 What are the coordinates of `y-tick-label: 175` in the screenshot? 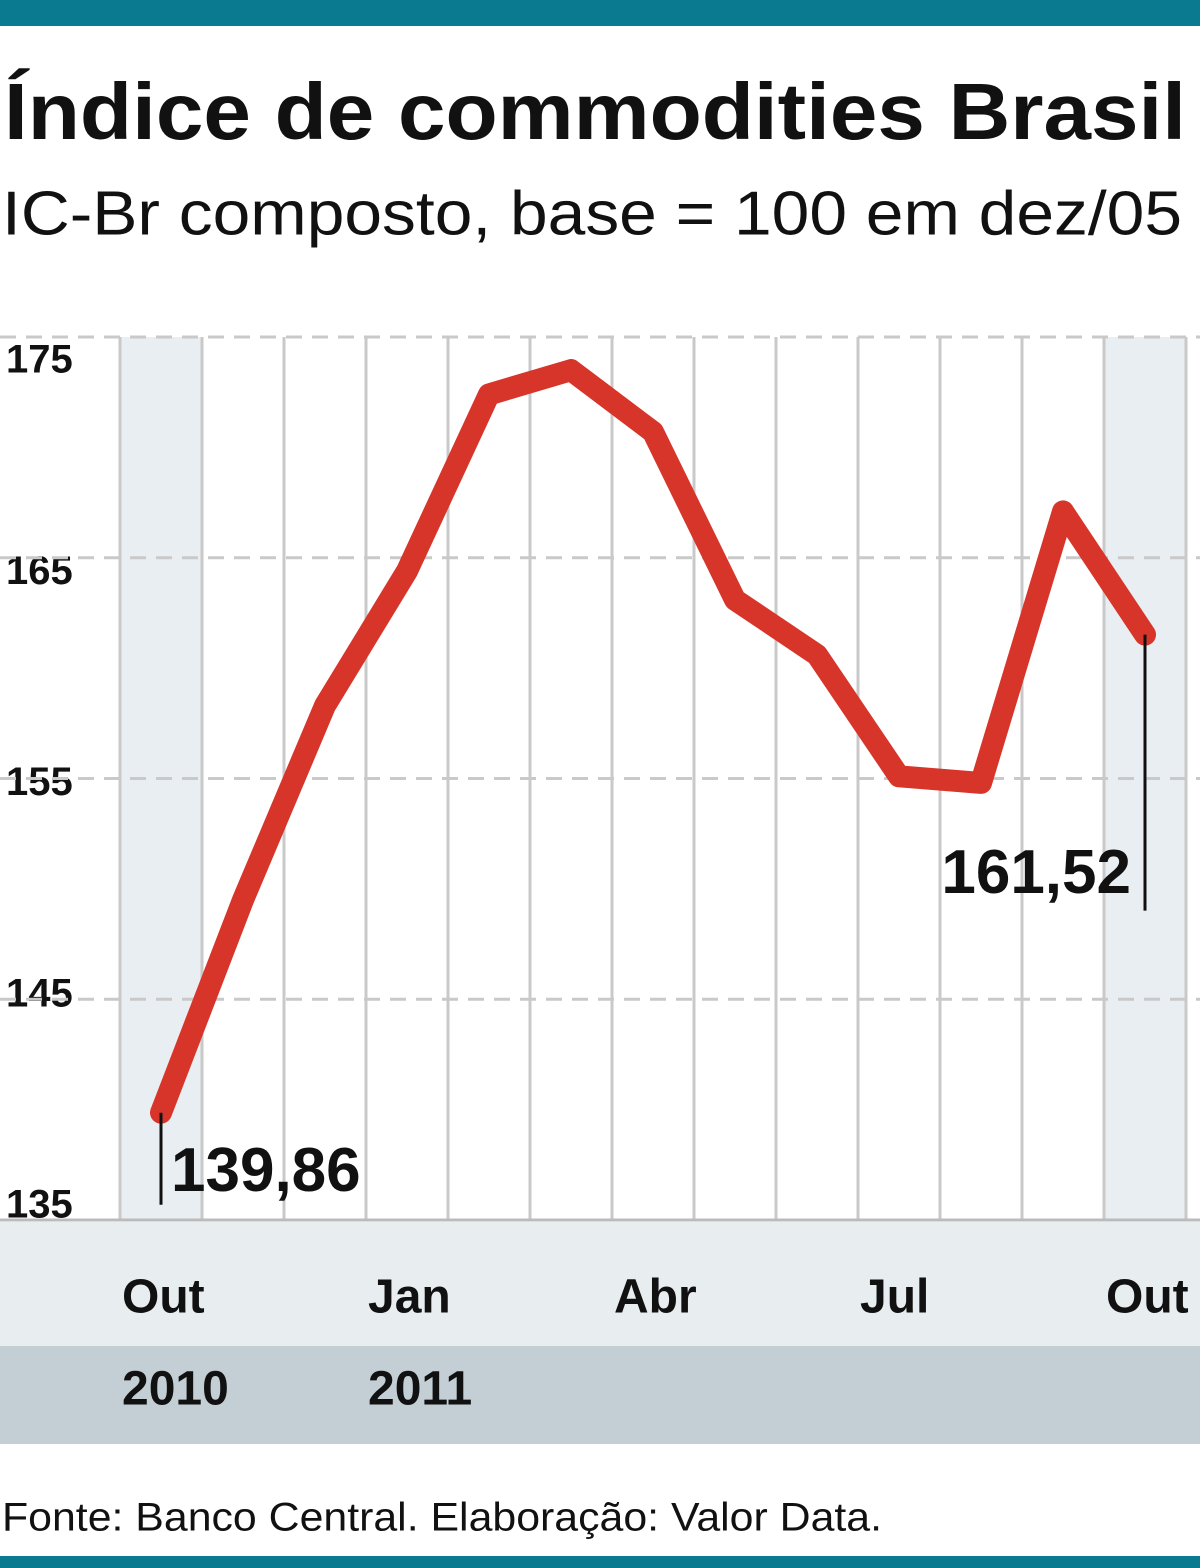 It's located at (39, 360).